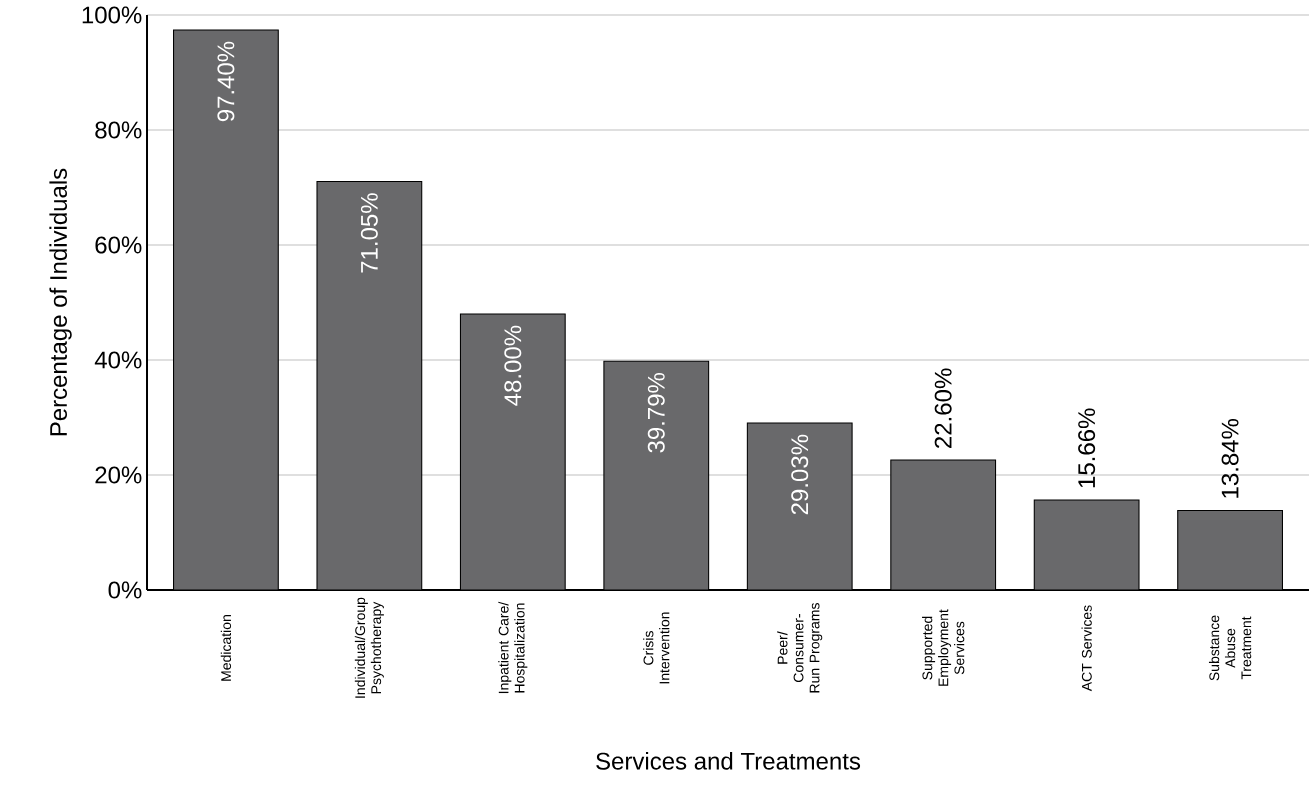 The image size is (1309, 794). I want to click on y-tick-label: 80%, so click(118, 130).